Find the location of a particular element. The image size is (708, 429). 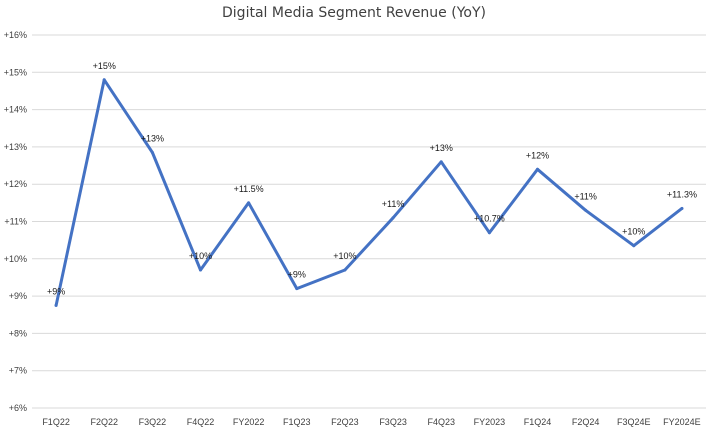

data-label: +15% is located at coordinates (104, 66).